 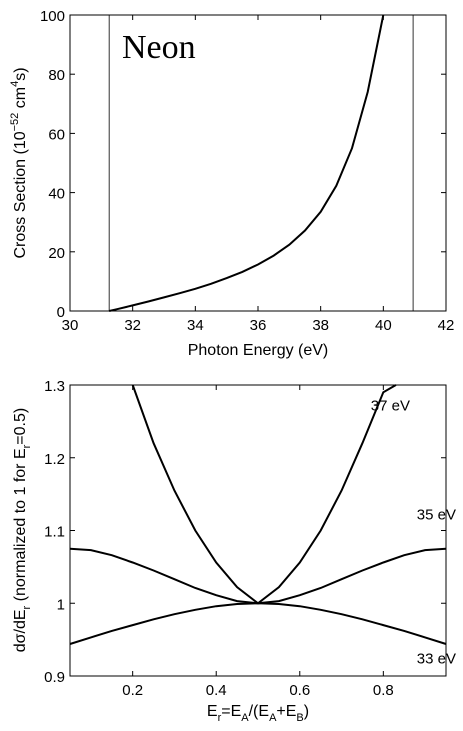 What do you see at coordinates (20, 73) in the screenshot?
I see `top-ylabel-end: s)` at bounding box center [20, 73].